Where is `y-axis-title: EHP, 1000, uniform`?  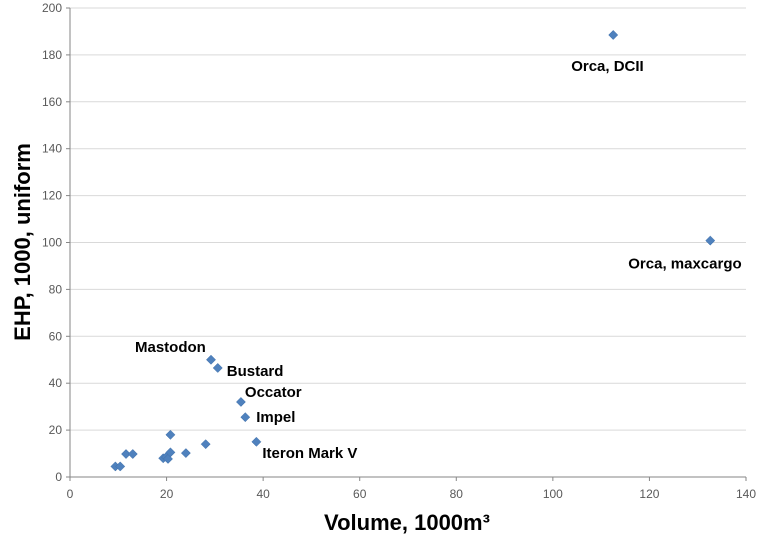
y-axis-title: EHP, 1000, uniform is located at coordinates (22, 242).